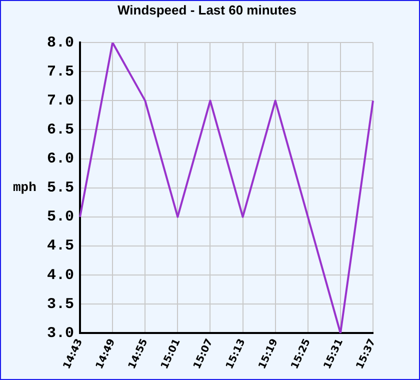 Image resolution: width=420 pixels, height=380 pixels. Describe the element at coordinates (60, 130) in the screenshot. I see `y-tick-label: 6.5` at that location.